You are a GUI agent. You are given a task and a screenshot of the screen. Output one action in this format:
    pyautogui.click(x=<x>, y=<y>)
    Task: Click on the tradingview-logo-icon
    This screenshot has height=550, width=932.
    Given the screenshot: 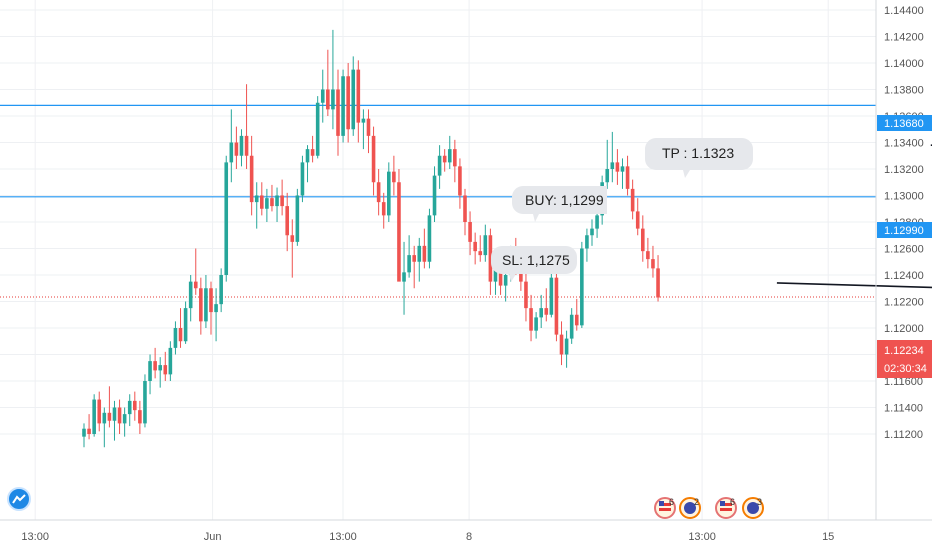 What is the action you would take?
    pyautogui.click(x=19, y=499)
    